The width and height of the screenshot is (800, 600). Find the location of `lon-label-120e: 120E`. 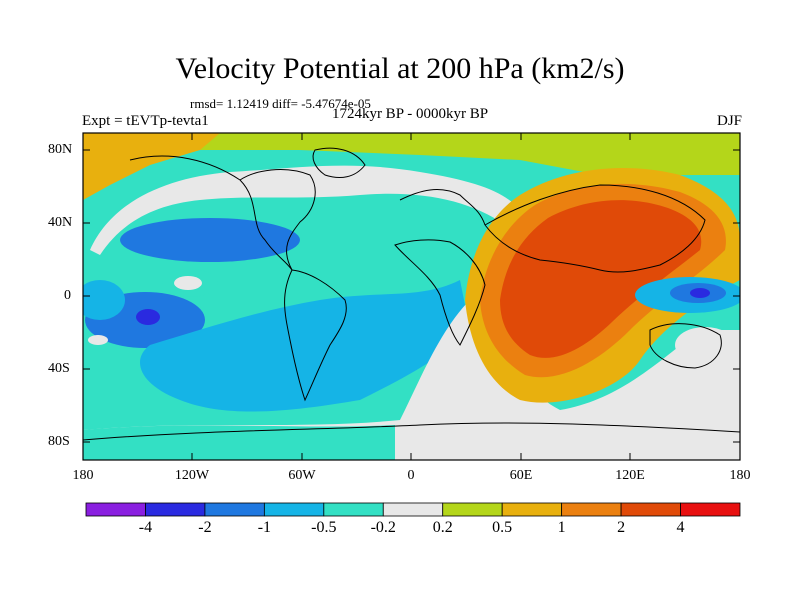

lon-label-120e: 120E is located at coordinates (630, 475).